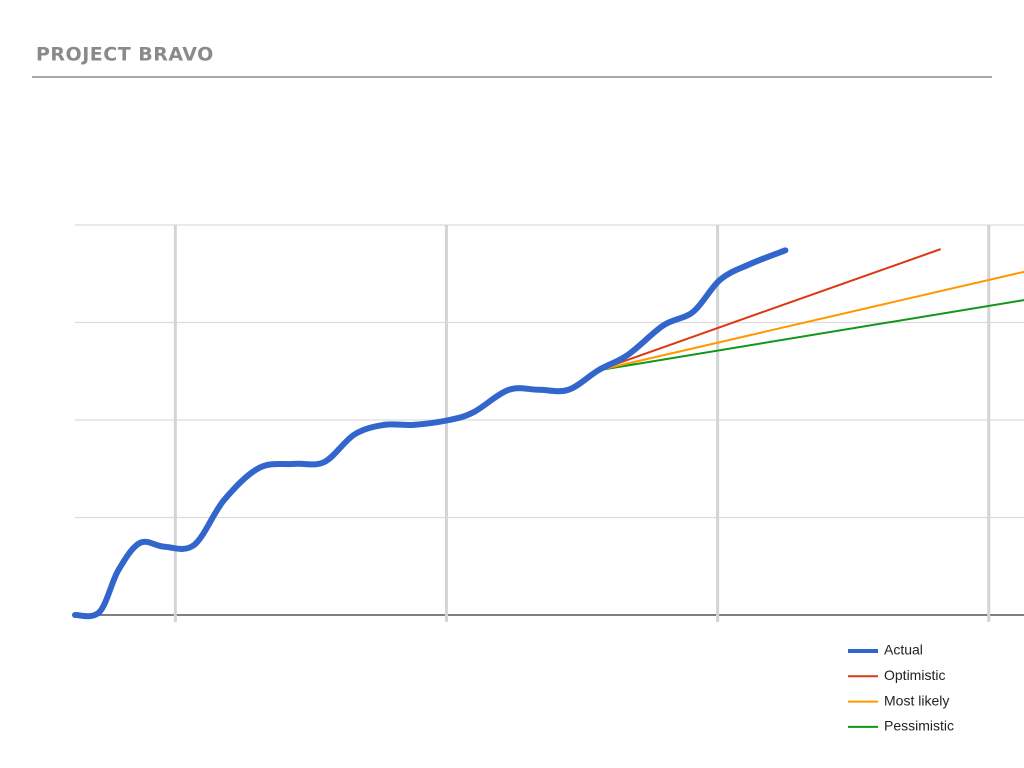  Describe the element at coordinates (914, 675) in the screenshot. I see `legend-label: Optimistic` at that location.